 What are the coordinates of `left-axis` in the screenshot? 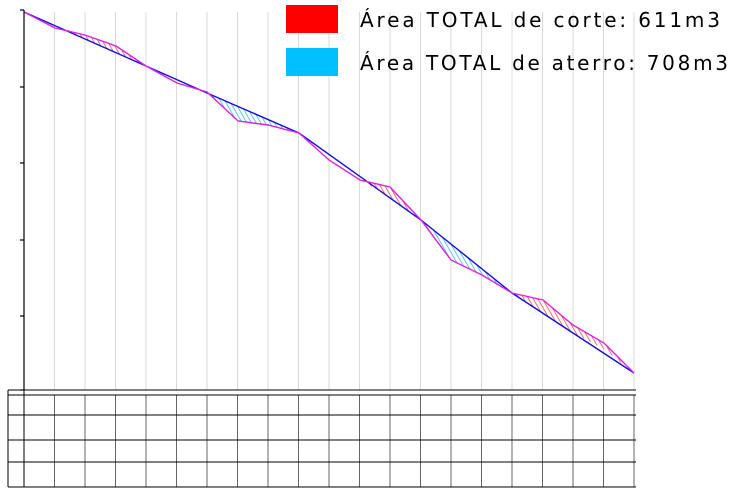 It's located at (22, 200).